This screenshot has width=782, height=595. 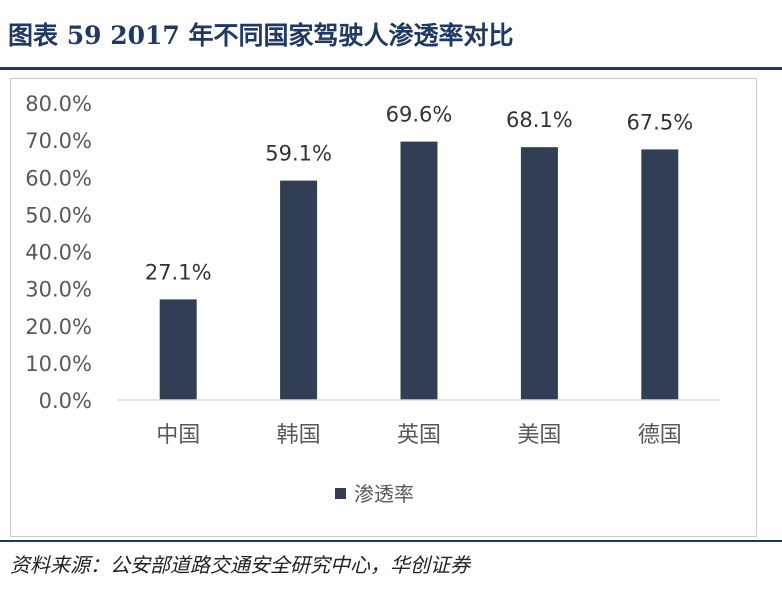 I want to click on y-tick-label: 0.0%, so click(x=65, y=401).